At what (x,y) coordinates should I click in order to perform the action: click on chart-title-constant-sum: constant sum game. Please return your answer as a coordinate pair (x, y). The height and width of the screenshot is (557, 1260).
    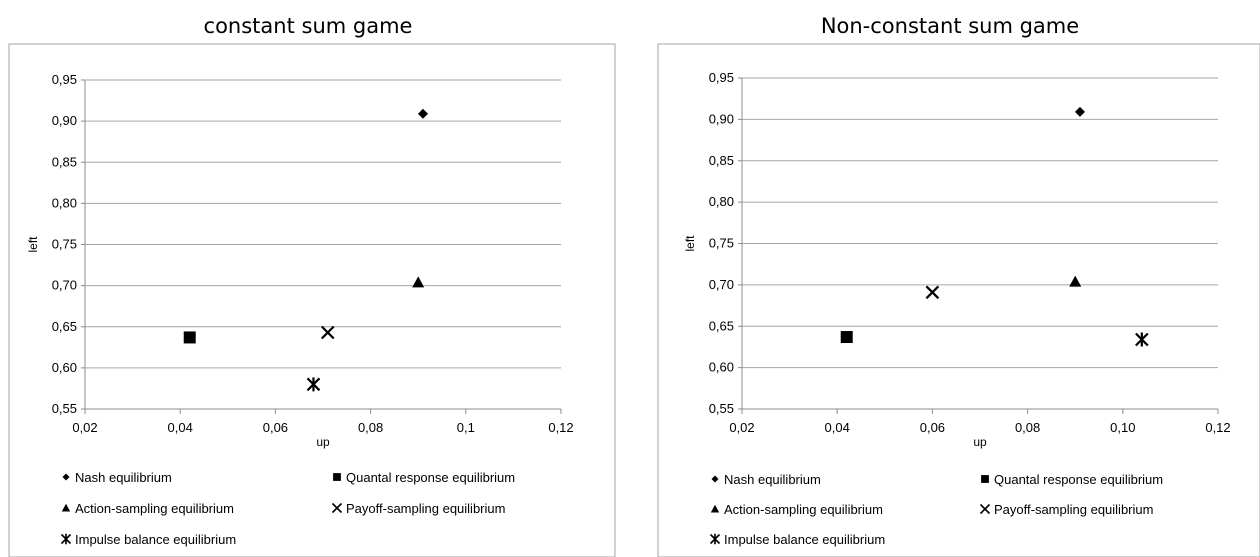
    Looking at the image, I should click on (308, 26).